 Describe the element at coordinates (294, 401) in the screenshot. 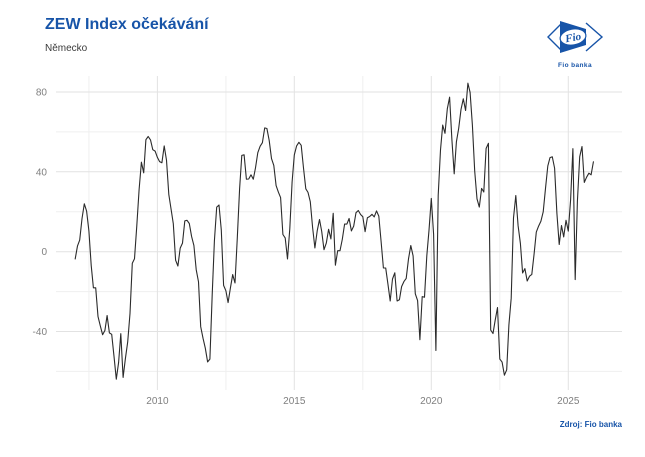

I see `x-tick-label: 2015` at that location.